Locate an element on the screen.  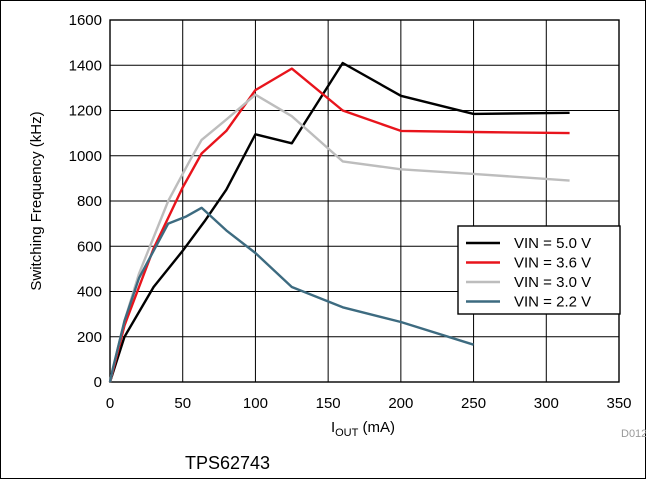
y-tick-label: 1400 is located at coordinates (85, 65).